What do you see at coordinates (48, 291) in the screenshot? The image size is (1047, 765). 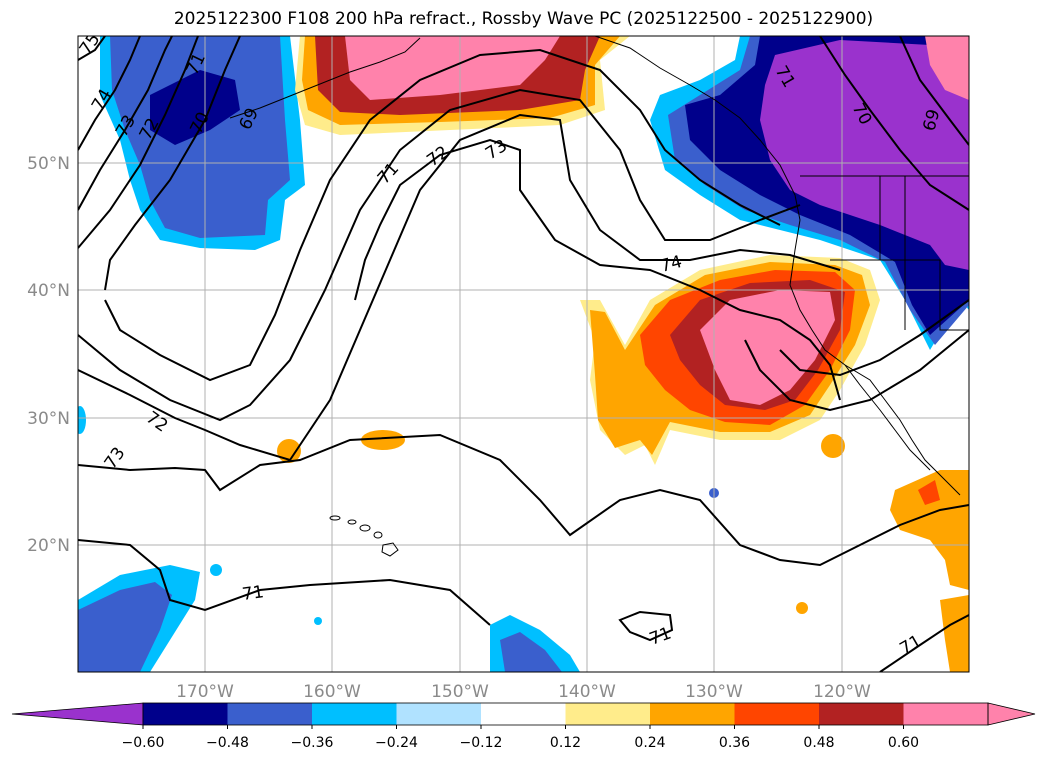 I see `lat-label-40n: 40°N` at bounding box center [48, 291].